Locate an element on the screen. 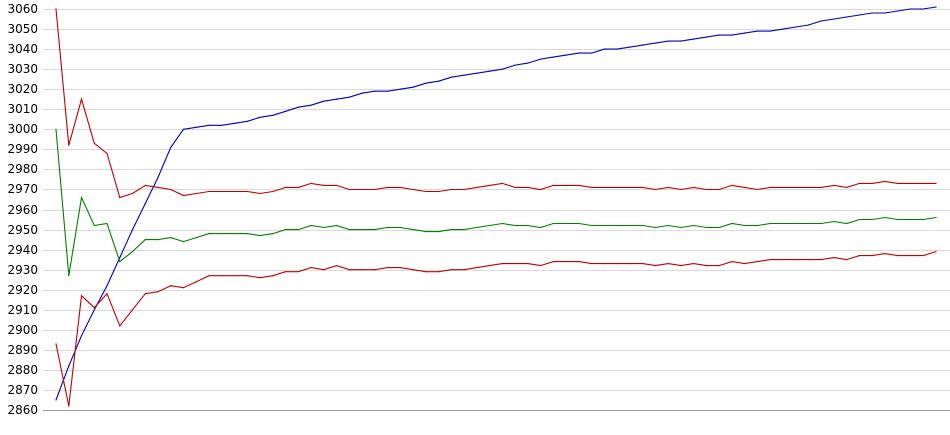  y-tick-label: 2920 is located at coordinates (22, 290).